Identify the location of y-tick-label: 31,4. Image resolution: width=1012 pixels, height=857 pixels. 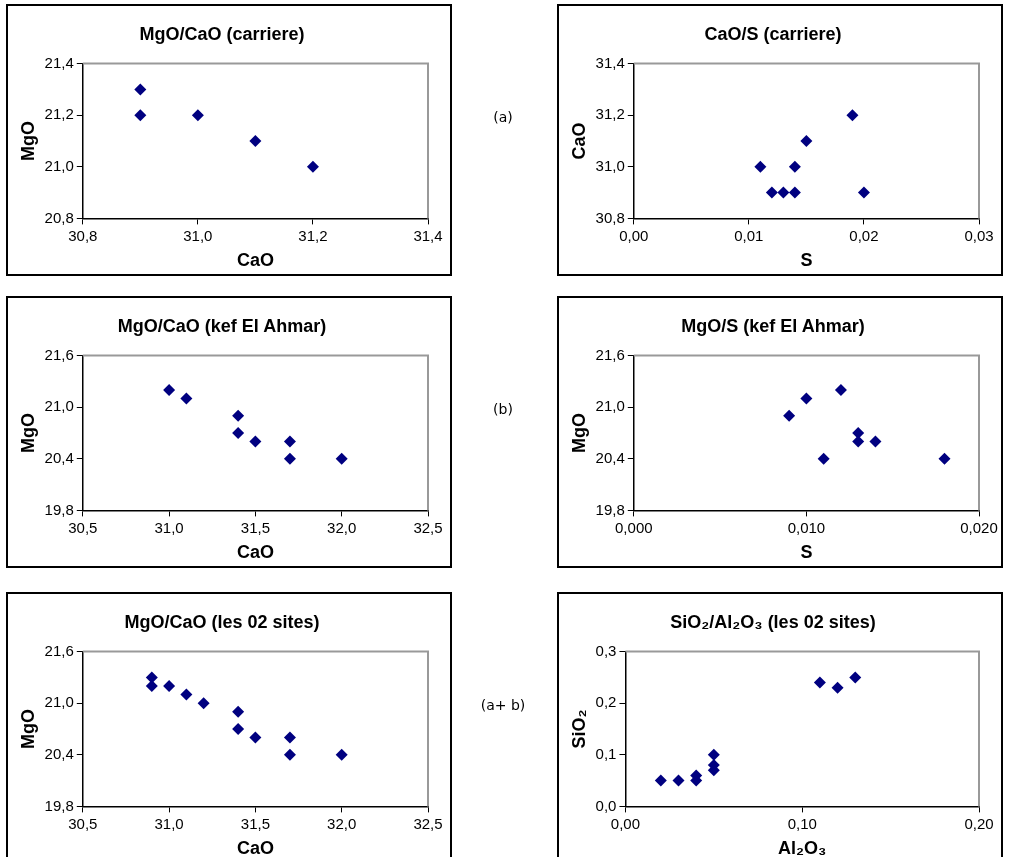
(610, 62).